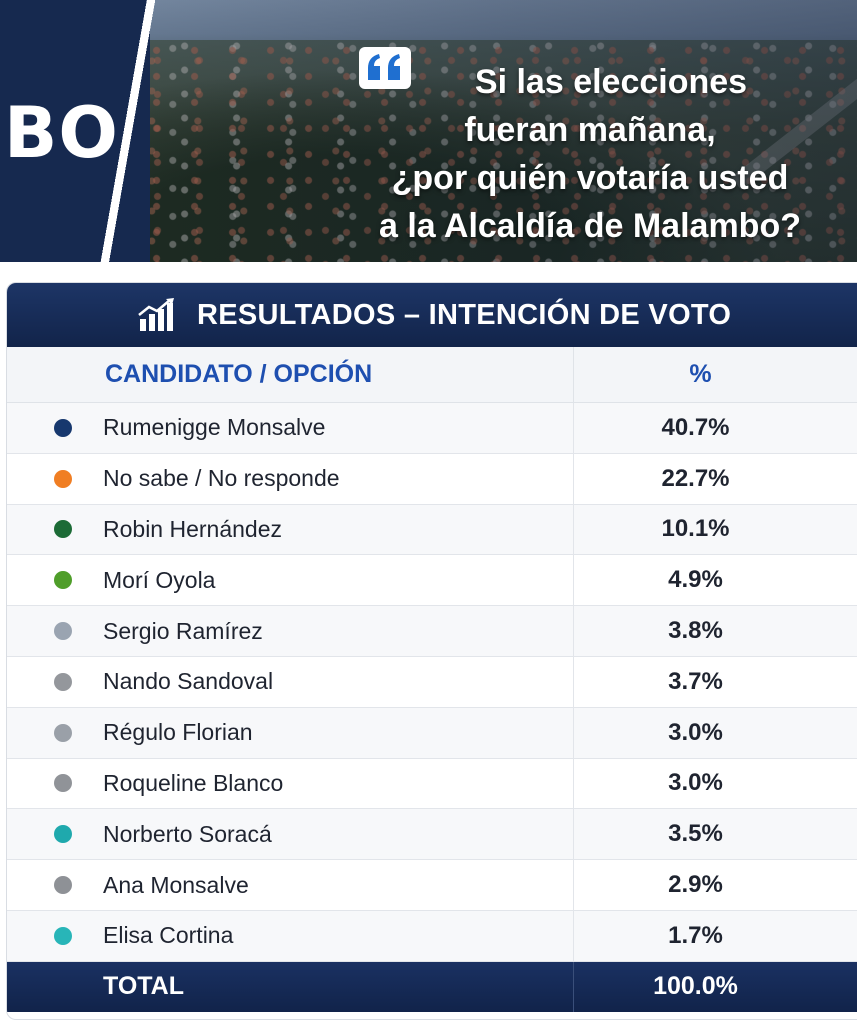  Describe the element at coordinates (290, 885) in the screenshot. I see `candidate-cell: Ana Monsalve` at that location.